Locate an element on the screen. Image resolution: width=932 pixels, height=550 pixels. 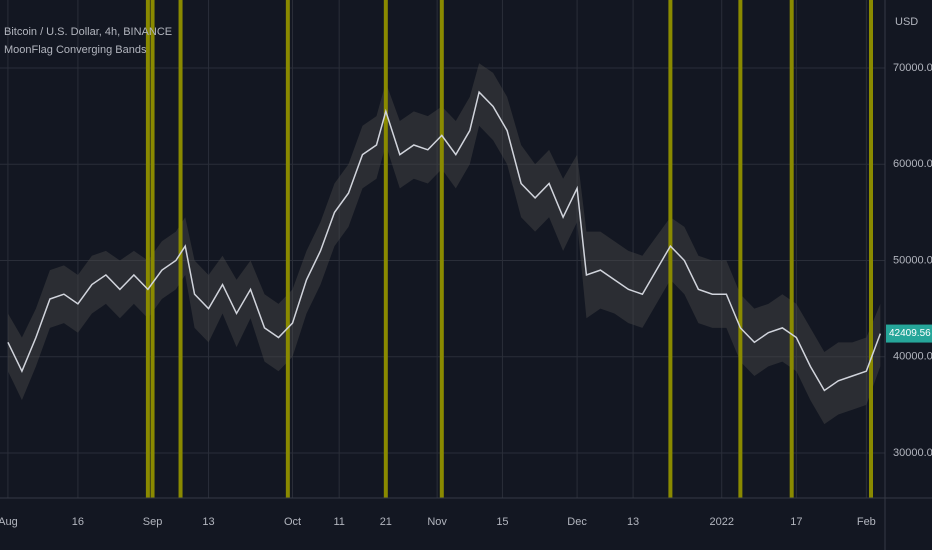
last-price-label: 42409.56 is located at coordinates (910, 333).